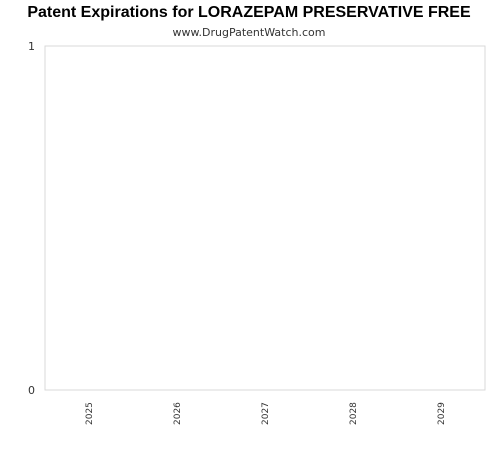 This screenshot has height=450, width=500. I want to click on x-tick-label: 2027, so click(266, 413).